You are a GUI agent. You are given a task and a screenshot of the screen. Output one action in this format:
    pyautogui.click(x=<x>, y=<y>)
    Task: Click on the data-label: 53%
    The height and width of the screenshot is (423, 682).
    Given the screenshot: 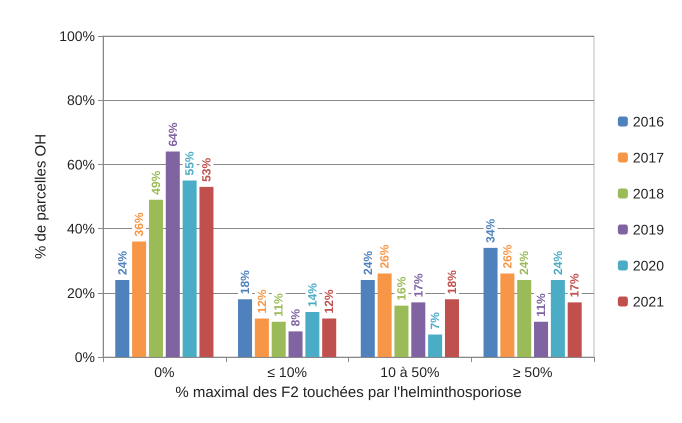 What is the action you would take?
    pyautogui.click(x=206, y=170)
    